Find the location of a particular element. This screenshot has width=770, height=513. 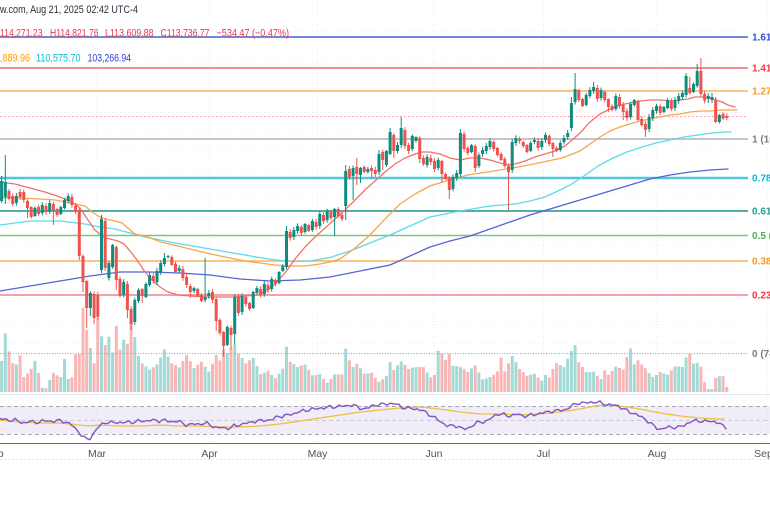

svg-text: 0.78 is located at coordinates (761, 179).